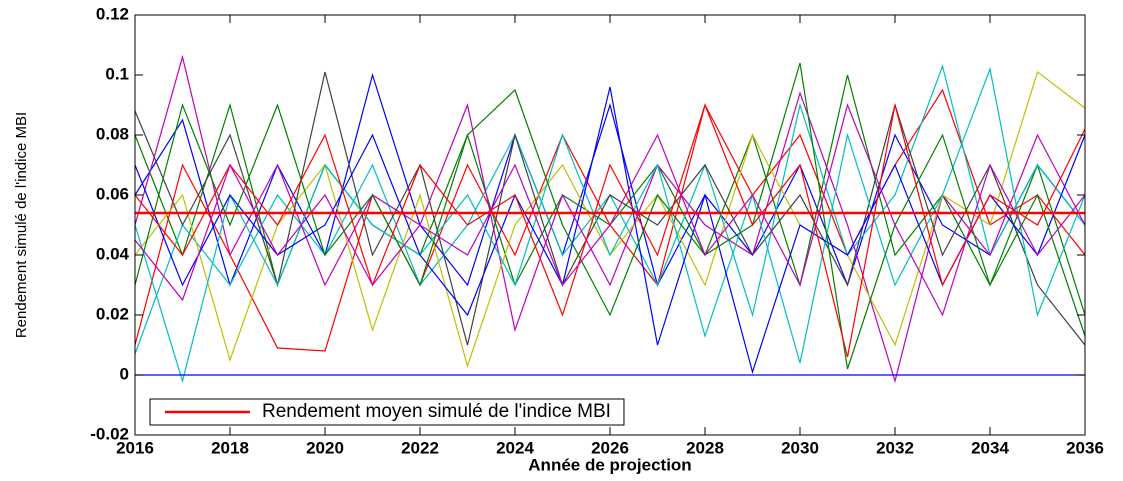 This screenshot has width=1123, height=481. Describe the element at coordinates (325, 447) in the screenshot. I see `x-tick-label: 2020` at that location.